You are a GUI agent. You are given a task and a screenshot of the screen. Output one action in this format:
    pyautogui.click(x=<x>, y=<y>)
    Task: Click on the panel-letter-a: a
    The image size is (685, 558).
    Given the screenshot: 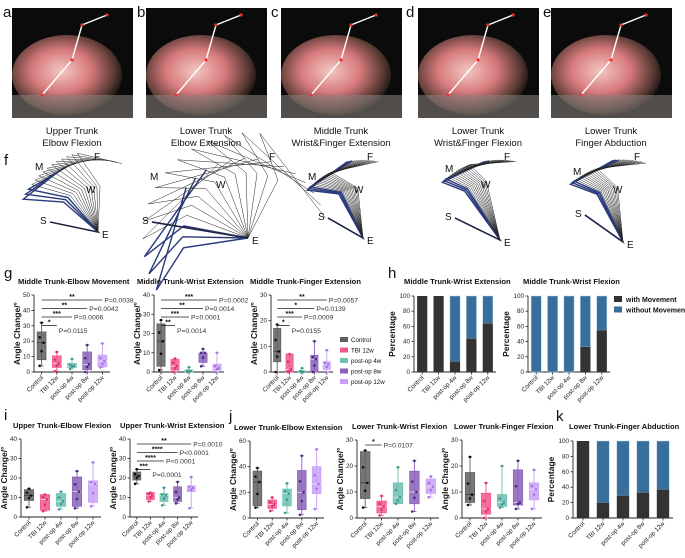 What is the action you would take?
    pyautogui.click(x=7, y=12)
    